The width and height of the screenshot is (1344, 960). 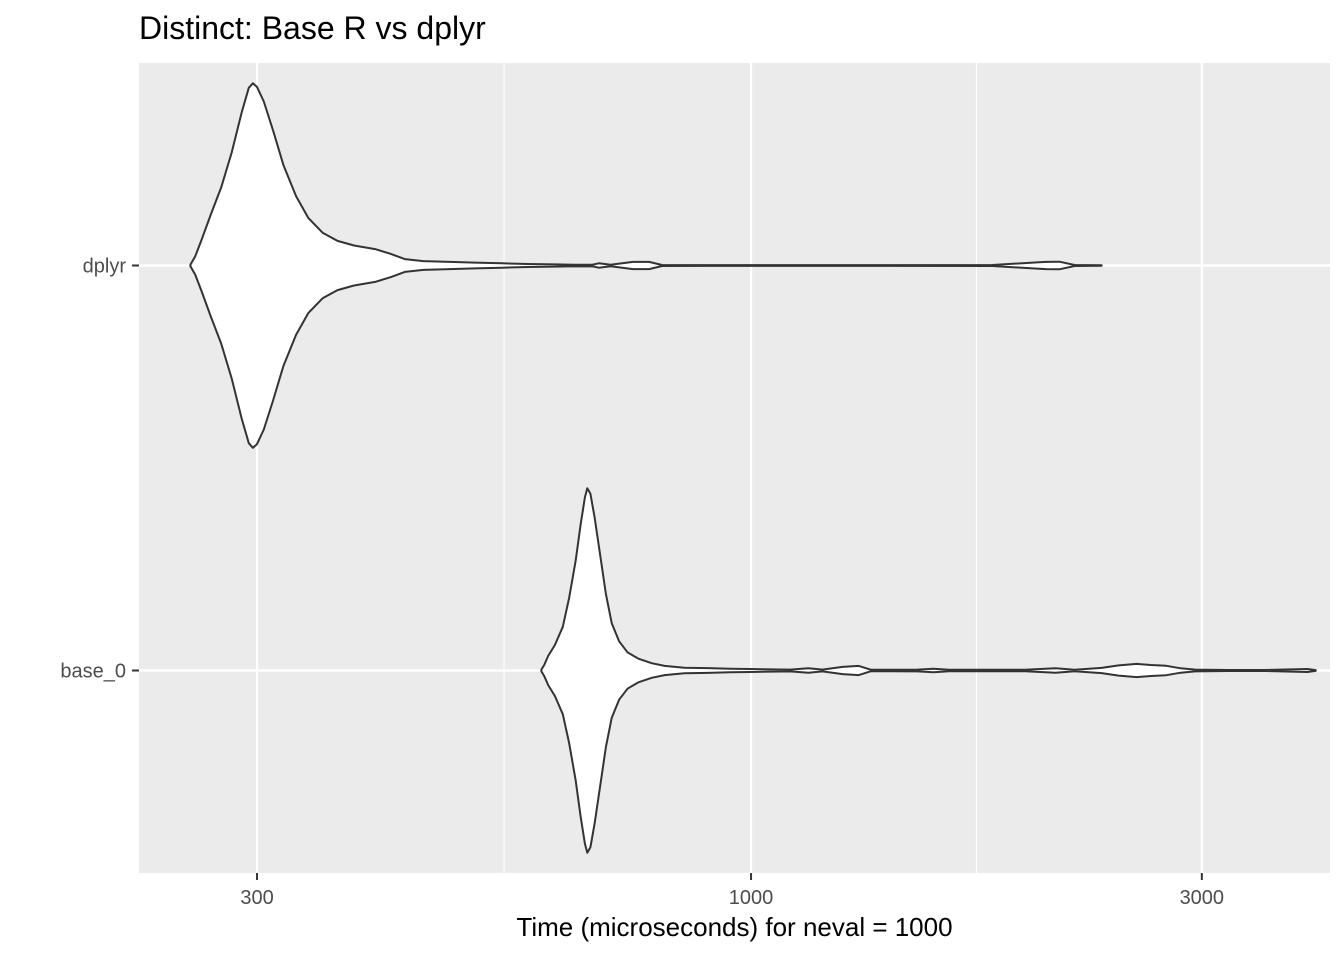 What do you see at coordinates (751, 898) in the screenshot?
I see `x-tick-label: 1000` at bounding box center [751, 898].